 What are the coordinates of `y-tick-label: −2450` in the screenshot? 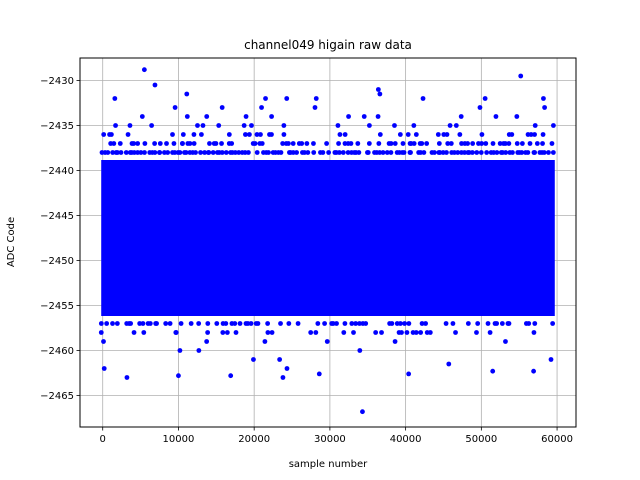 It's located at (57, 261).